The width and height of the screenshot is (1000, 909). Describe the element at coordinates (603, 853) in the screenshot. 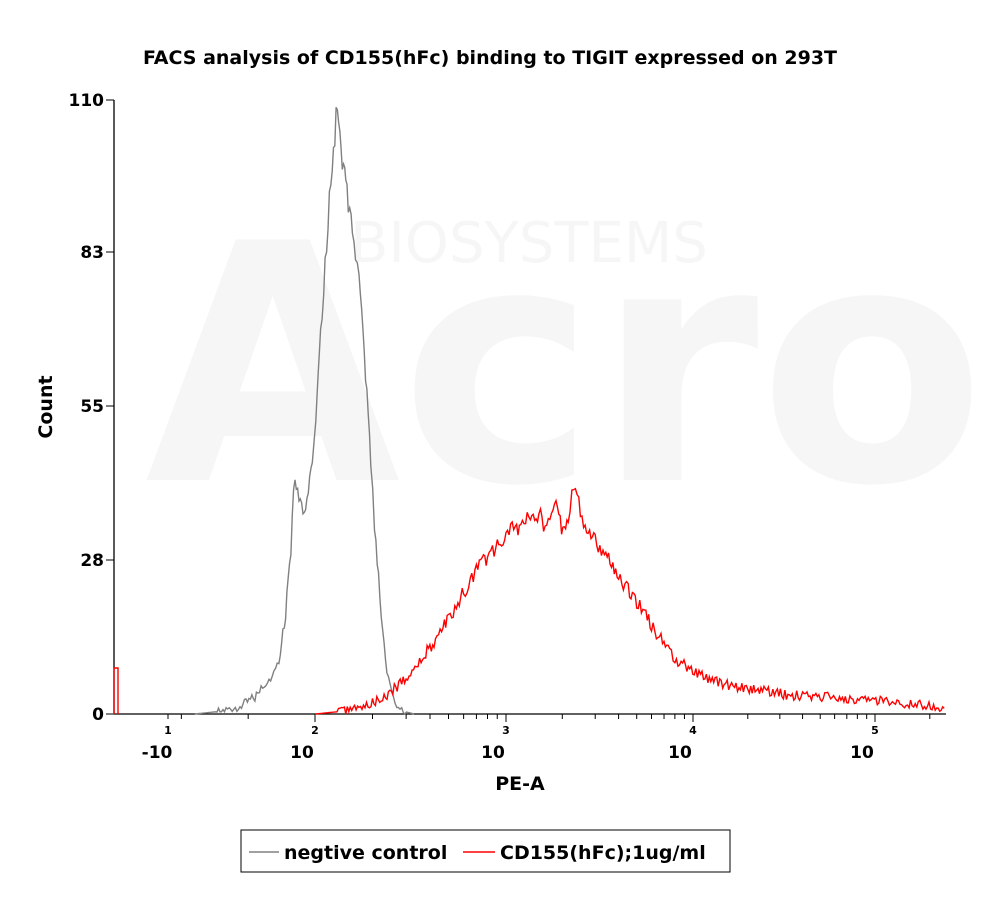

I see `legend-label-cd155: CD155(hFc);1ug/ml` at that location.